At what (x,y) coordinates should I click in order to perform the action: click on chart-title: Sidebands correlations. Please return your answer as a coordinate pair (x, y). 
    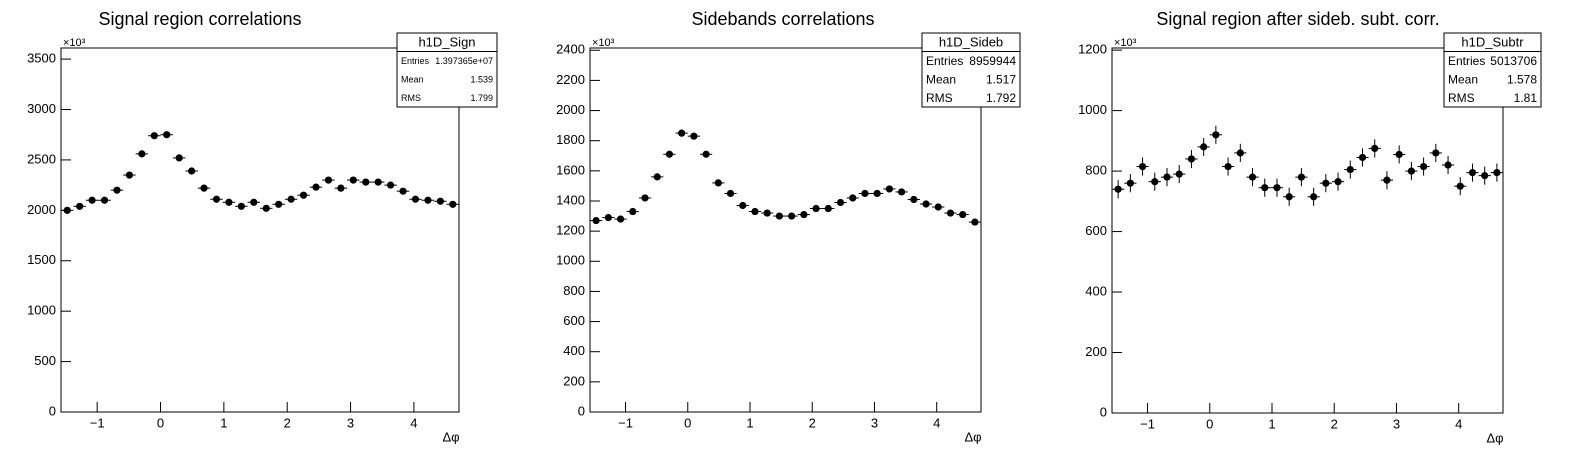
    Looking at the image, I should click on (782, 19).